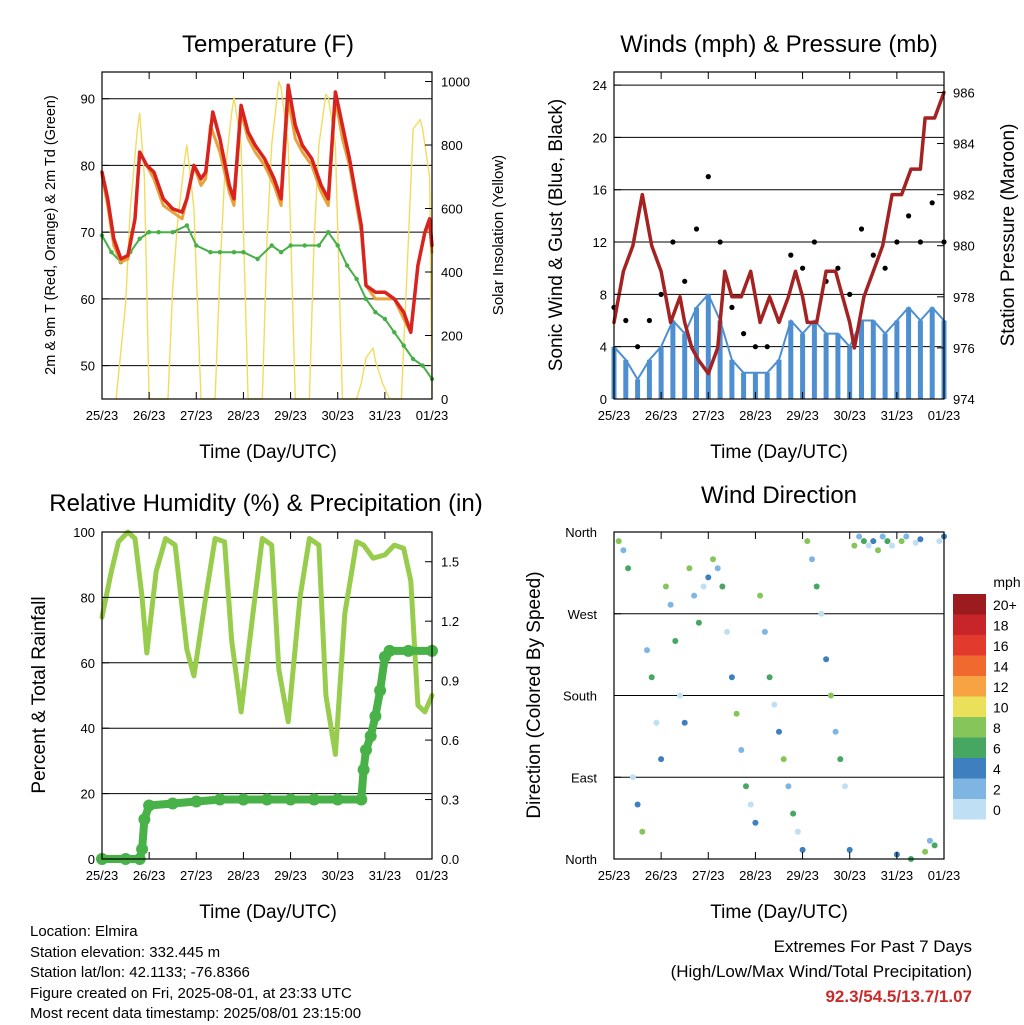 The image size is (1024, 1025). I want to click on winds-y2tick-label: 982, so click(964, 195).